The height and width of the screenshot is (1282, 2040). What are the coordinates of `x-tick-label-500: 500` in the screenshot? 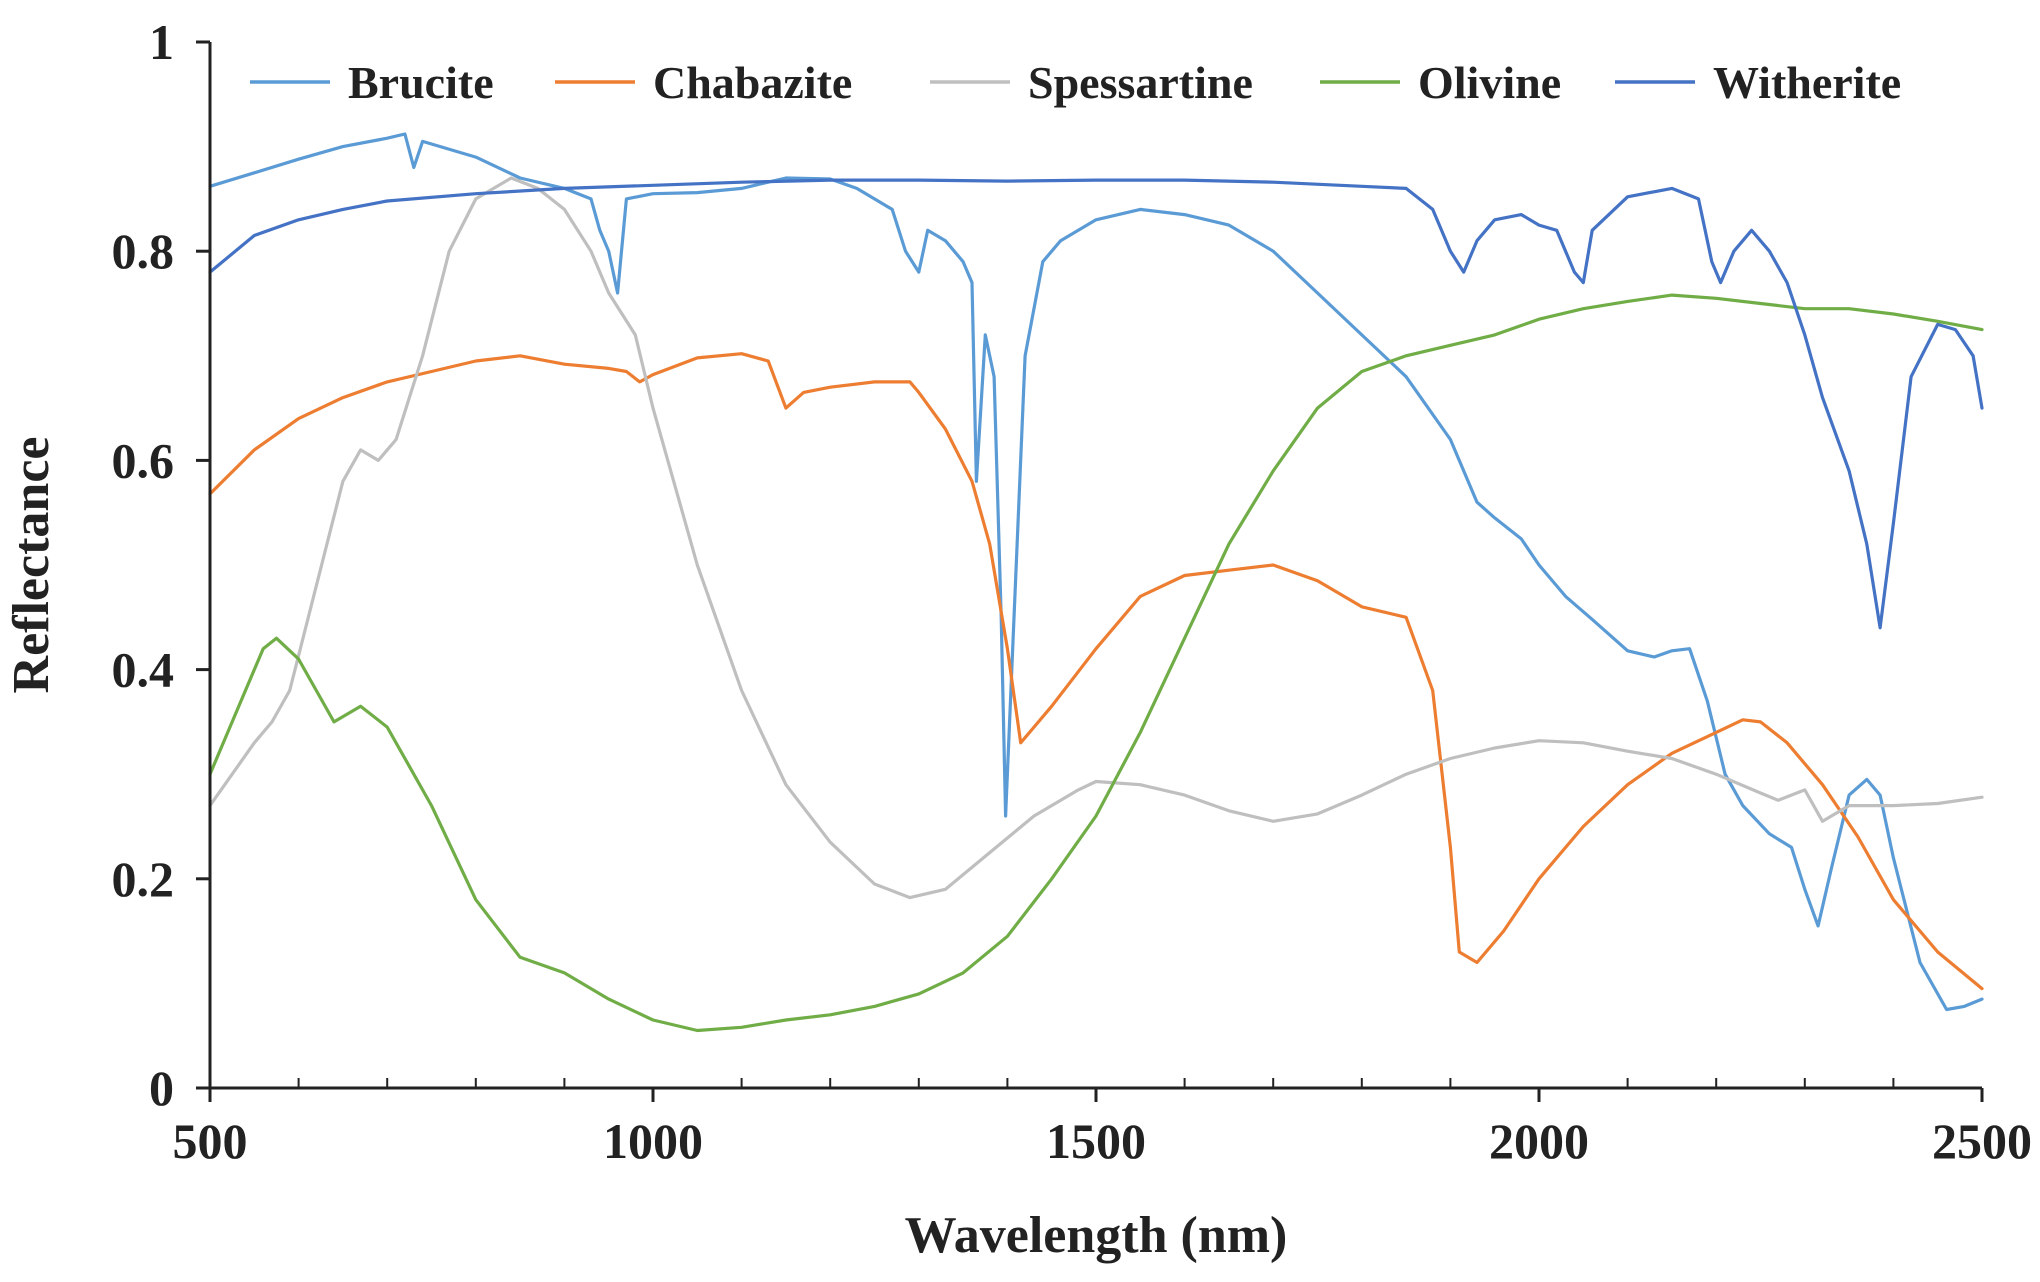 It's located at (210, 1141).